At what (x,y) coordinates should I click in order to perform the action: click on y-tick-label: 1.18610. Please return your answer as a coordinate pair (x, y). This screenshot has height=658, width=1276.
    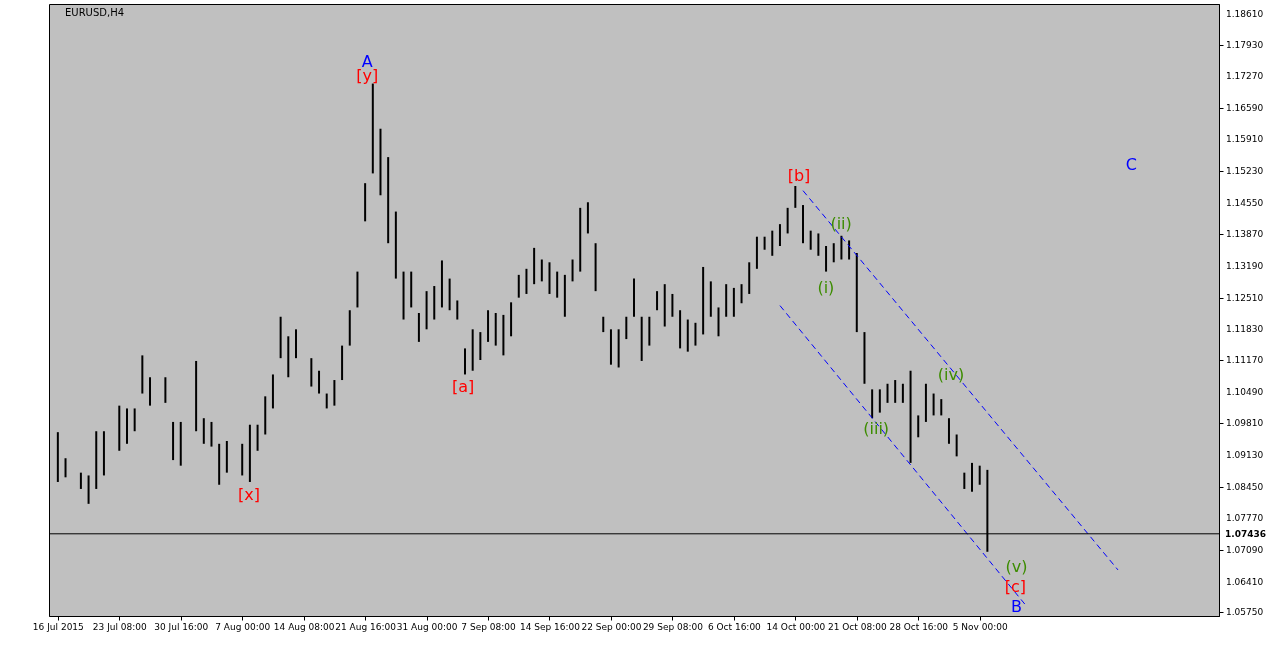
    Looking at the image, I should click on (1245, 13).